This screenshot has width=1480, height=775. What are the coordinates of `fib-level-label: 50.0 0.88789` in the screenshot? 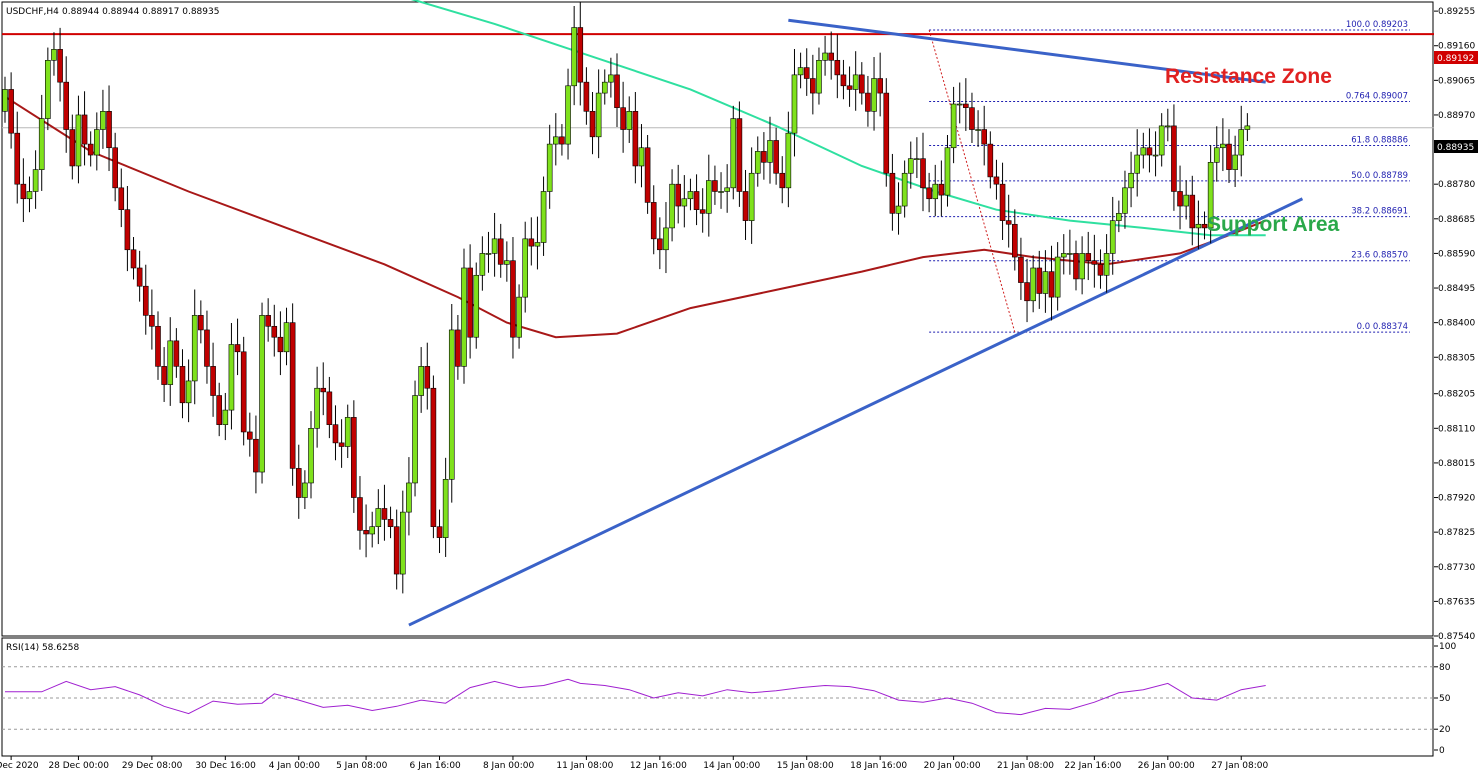 It's located at (1379, 176).